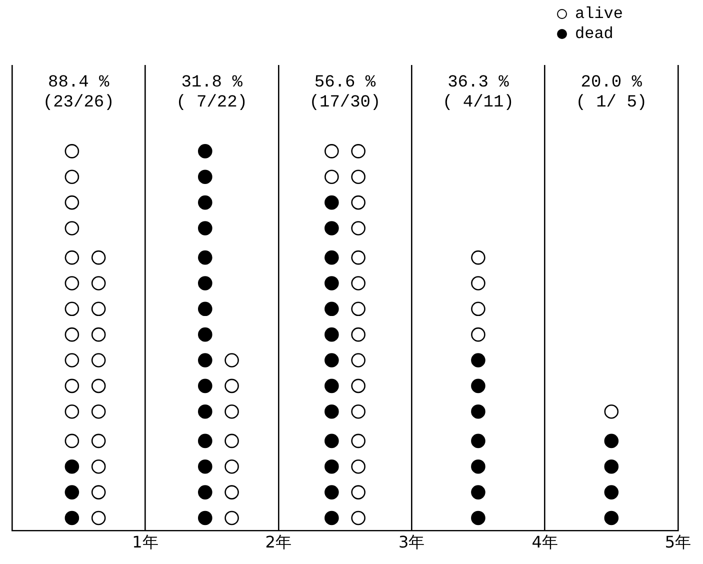 This screenshot has height=564, width=703. Describe the element at coordinates (212, 103) in the screenshot. I see `text: ( 7/22)` at that location.